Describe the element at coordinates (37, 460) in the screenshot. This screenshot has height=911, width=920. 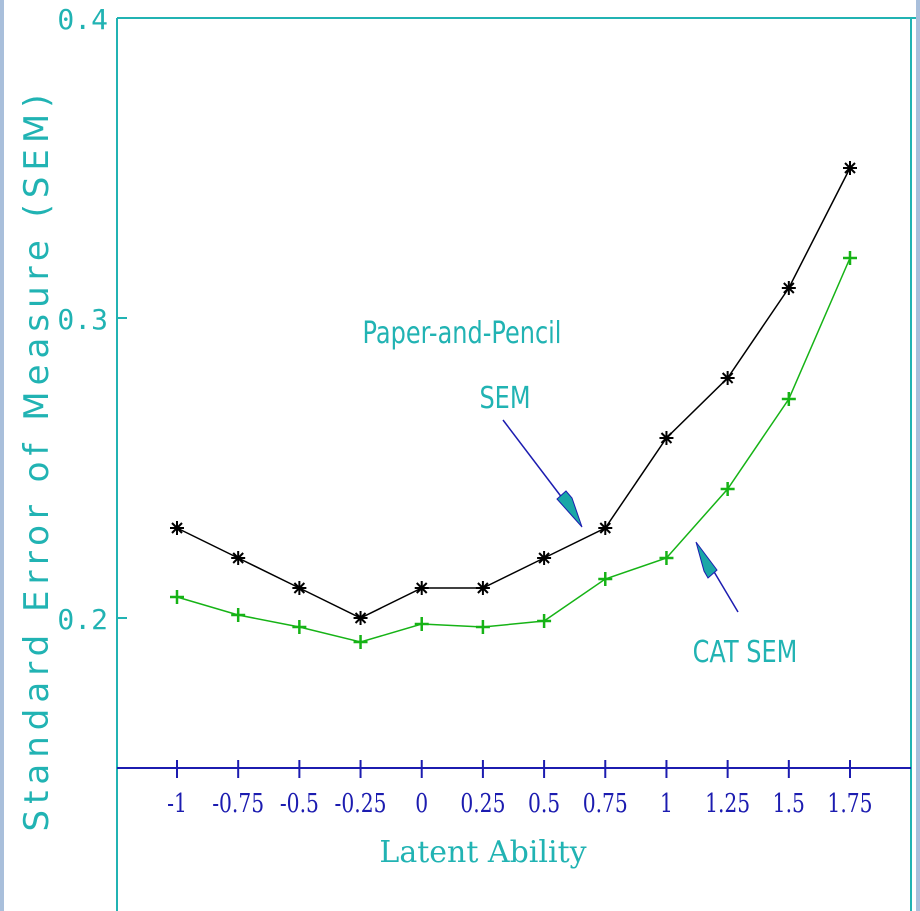
I see `y-axis-label: Standard Error of Measure (SEM)` at that location.